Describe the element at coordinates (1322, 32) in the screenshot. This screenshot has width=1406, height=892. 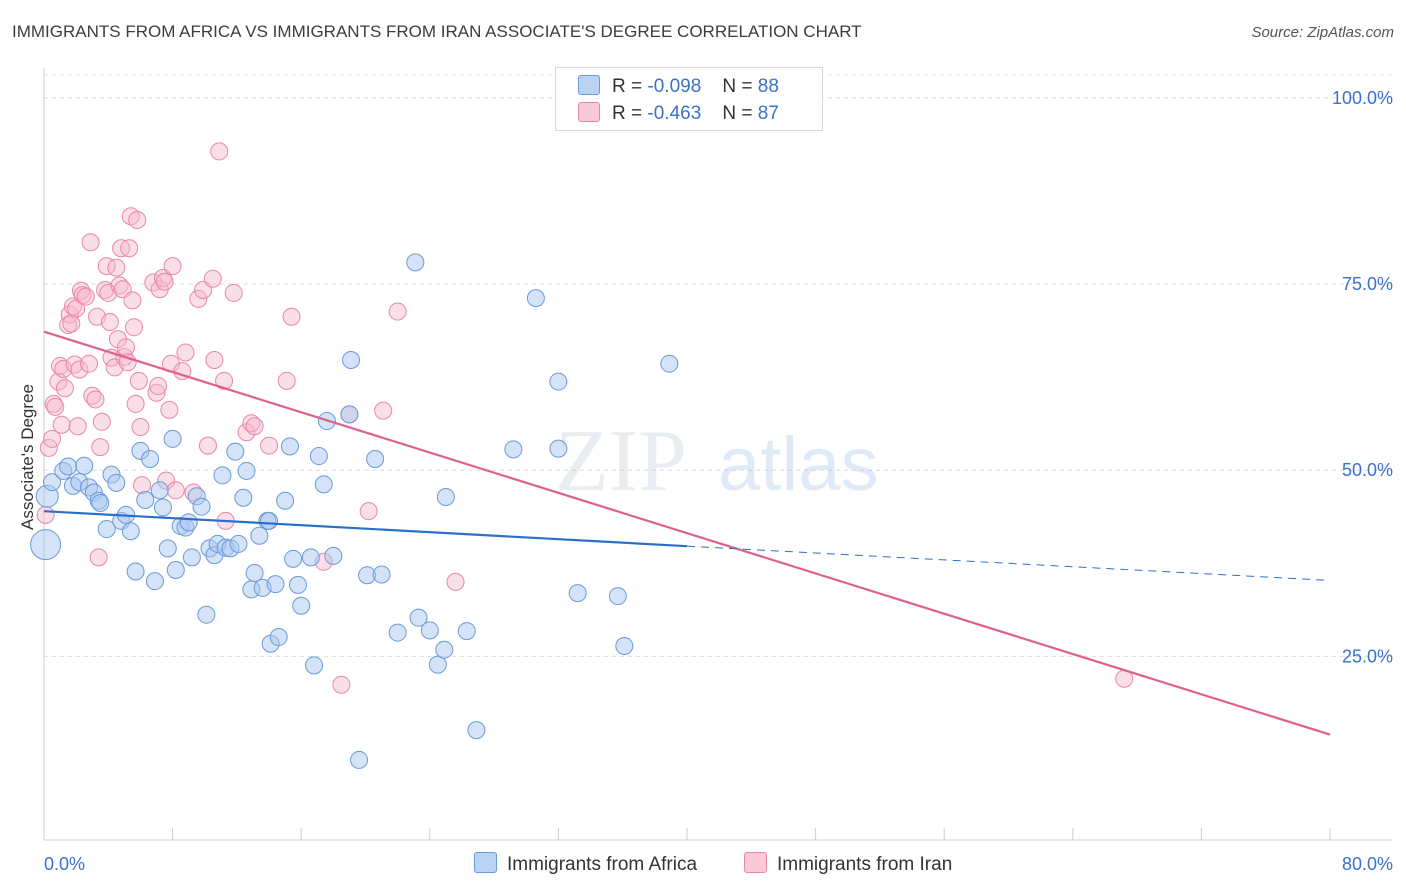
I see `source-label: Source: ZipAtlas.com` at that location.